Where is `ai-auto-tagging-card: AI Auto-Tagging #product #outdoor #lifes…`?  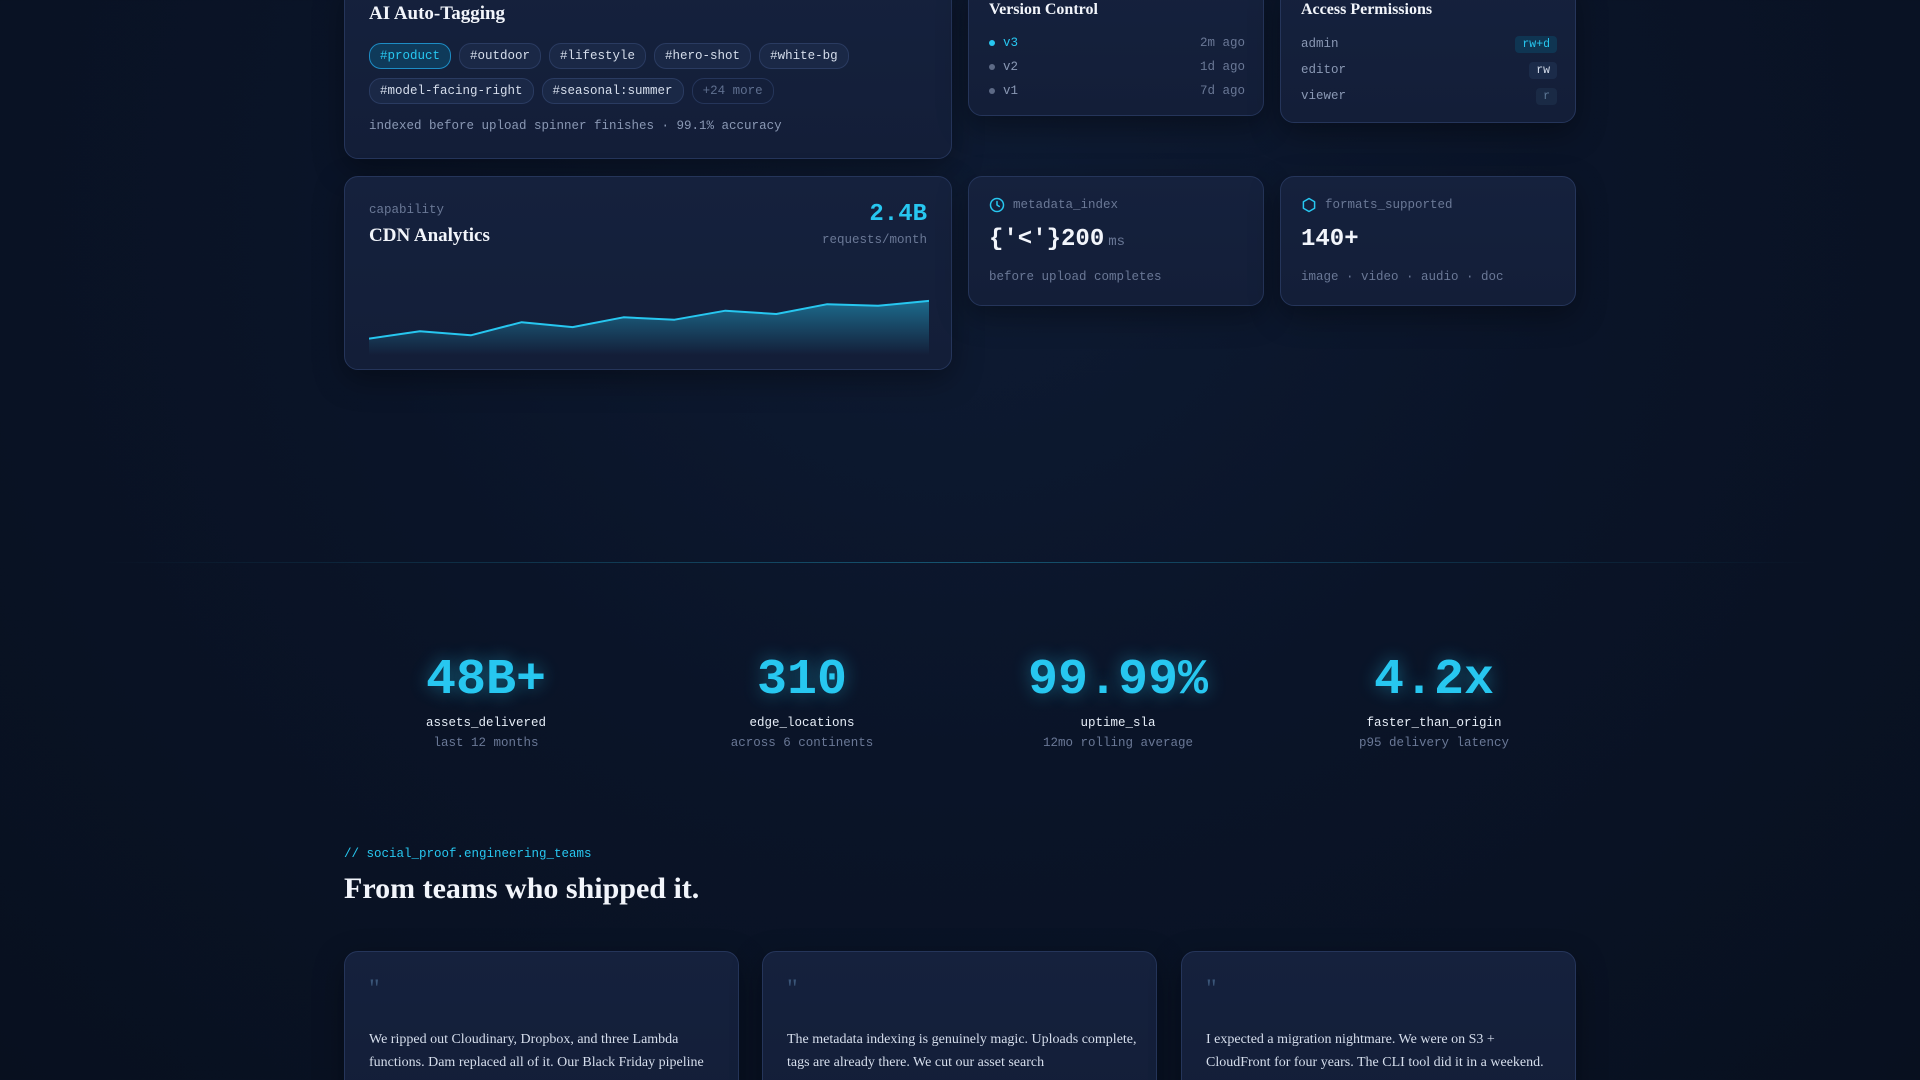 ai-auto-tagging-card: AI Auto-Tagging #product #outdoor #lifes… is located at coordinates (648, 79).